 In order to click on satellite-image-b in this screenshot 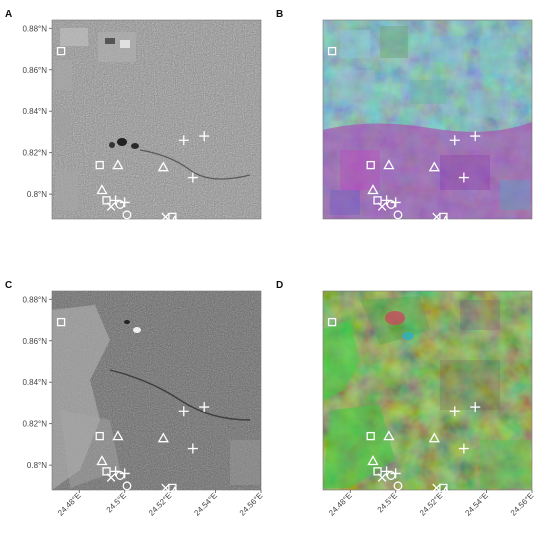, I will do `click(427, 119)`.